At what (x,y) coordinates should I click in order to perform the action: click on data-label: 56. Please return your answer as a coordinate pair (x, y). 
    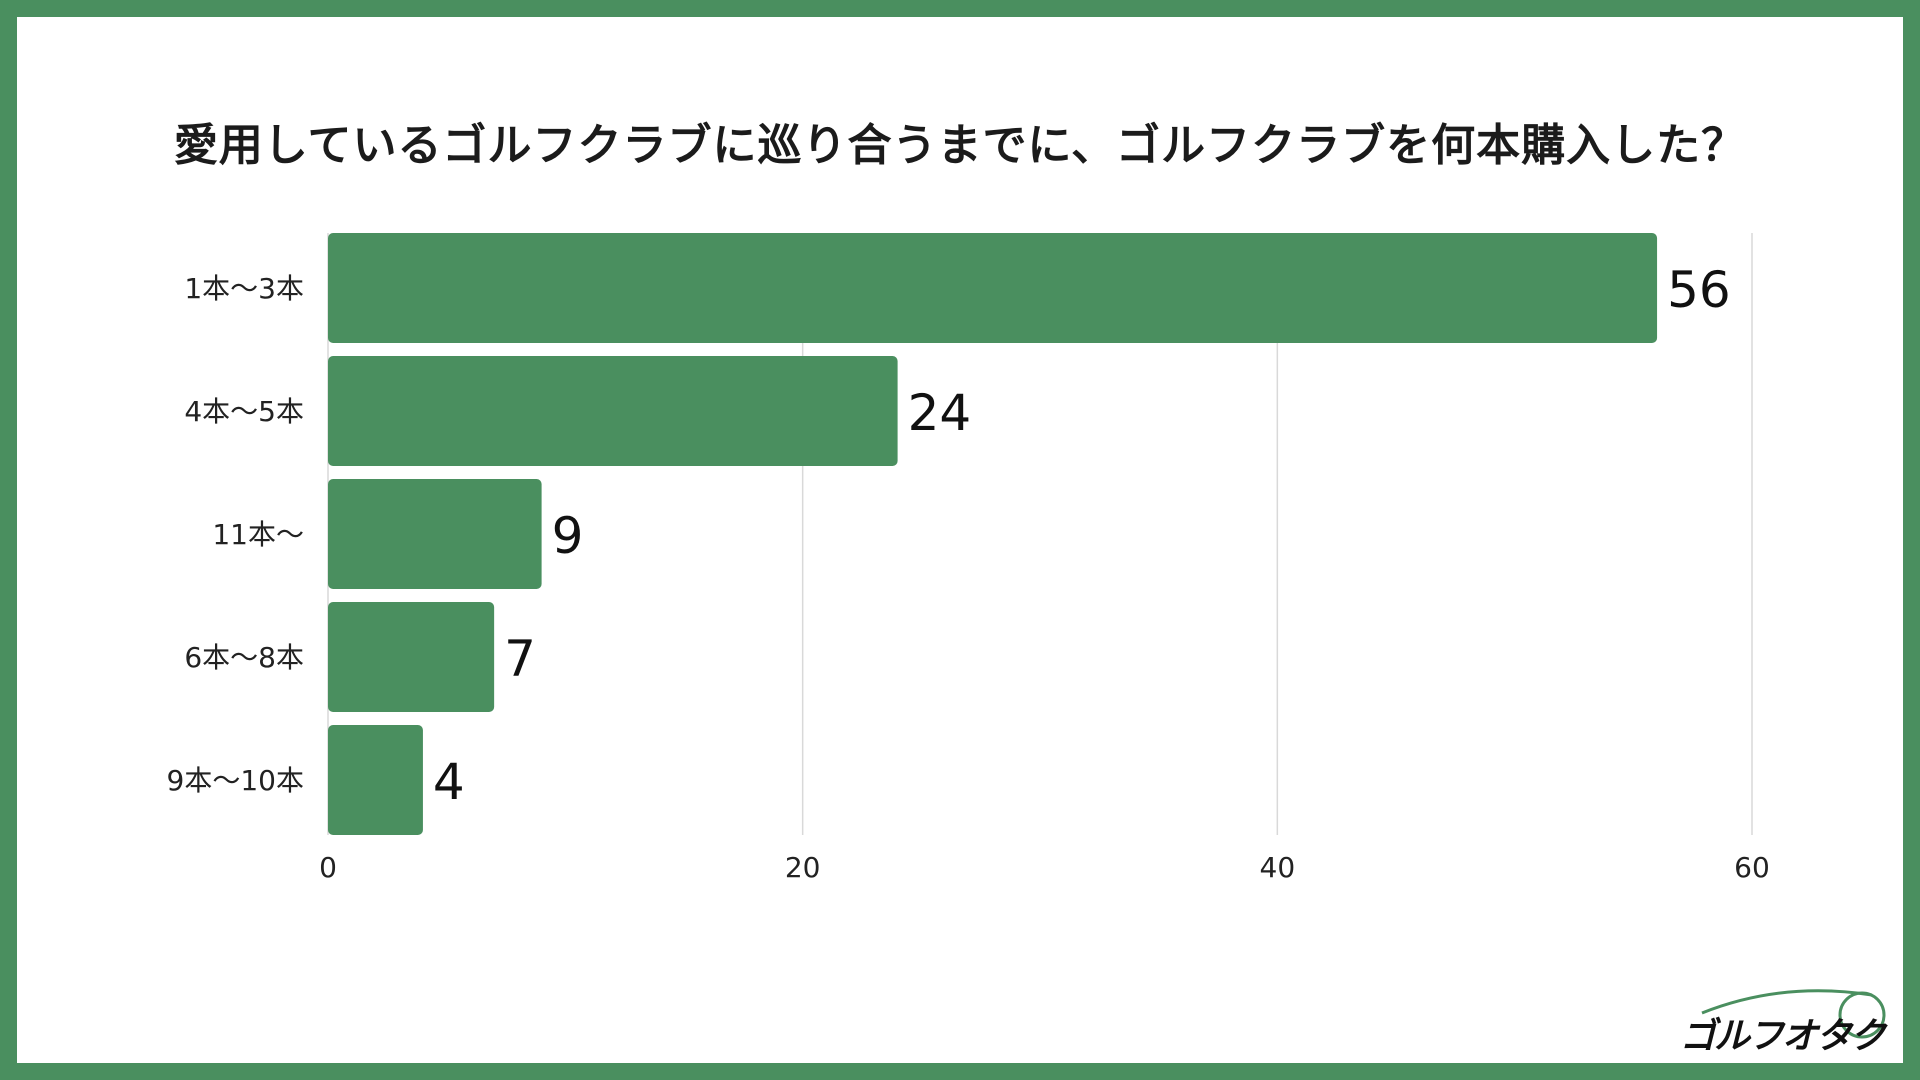
    Looking at the image, I should click on (1699, 290).